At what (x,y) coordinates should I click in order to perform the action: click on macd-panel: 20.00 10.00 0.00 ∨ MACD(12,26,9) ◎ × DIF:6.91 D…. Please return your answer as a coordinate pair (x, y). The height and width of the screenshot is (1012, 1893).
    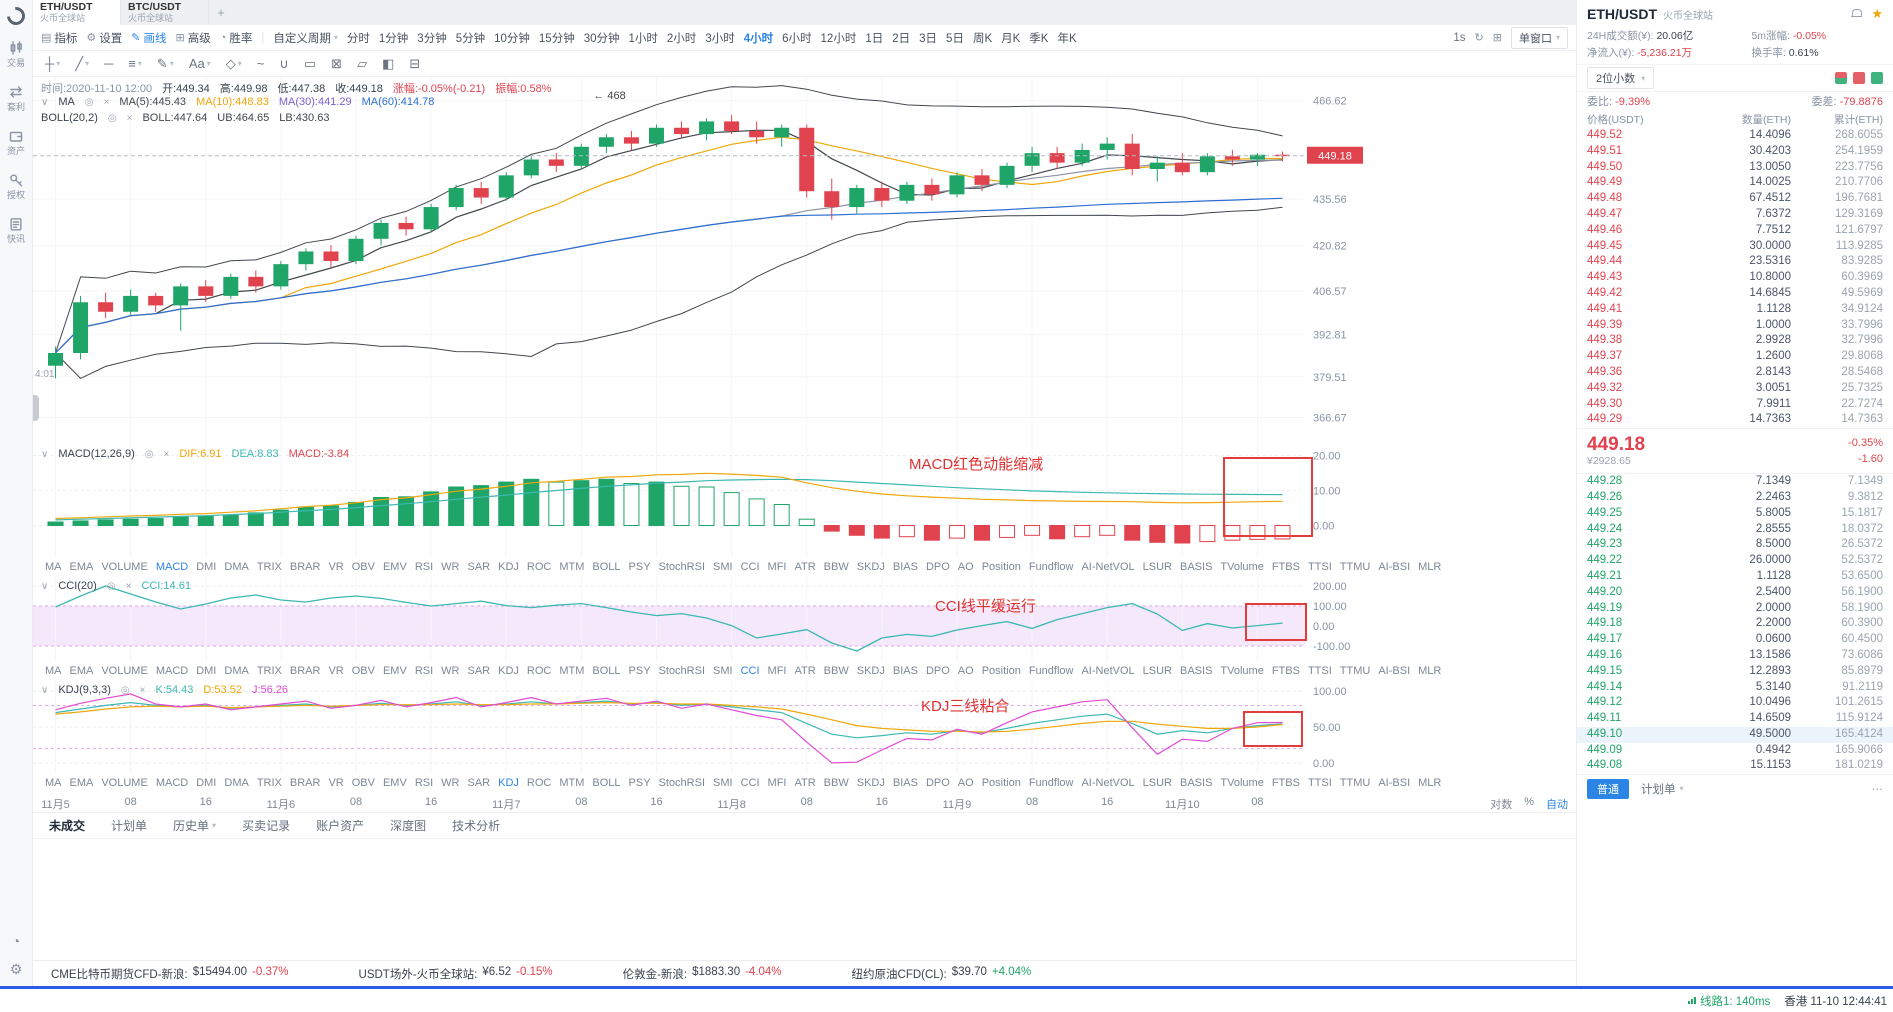
    Looking at the image, I should click on (804, 501).